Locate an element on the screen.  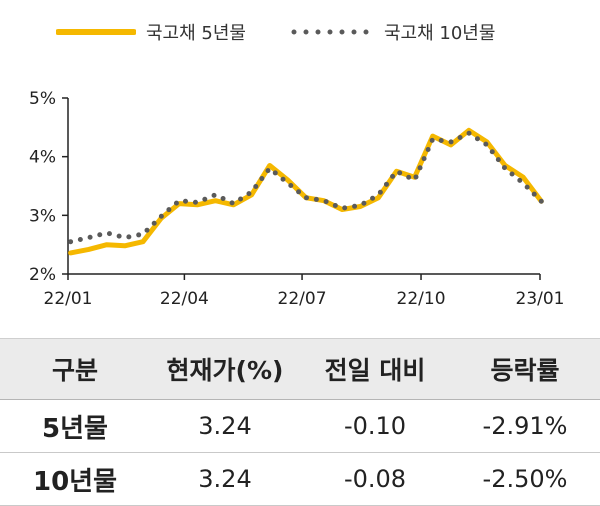
cell-current-5y: 3.24 is located at coordinates (225, 426).